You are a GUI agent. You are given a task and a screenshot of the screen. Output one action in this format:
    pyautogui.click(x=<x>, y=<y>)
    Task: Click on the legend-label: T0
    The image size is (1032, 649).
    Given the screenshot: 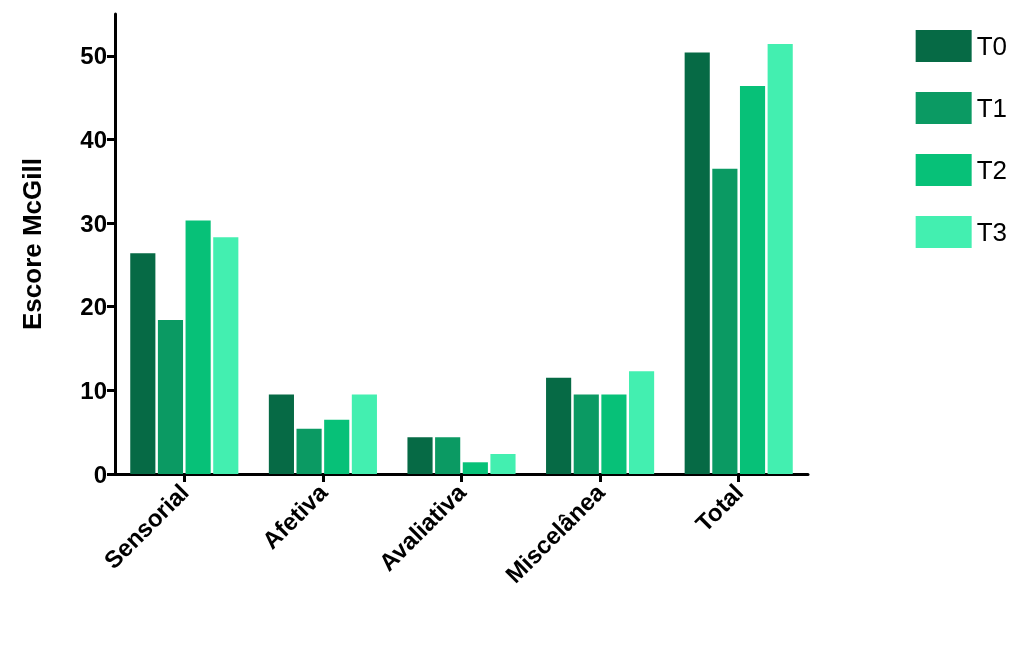 What is the action you would take?
    pyautogui.click(x=991, y=46)
    